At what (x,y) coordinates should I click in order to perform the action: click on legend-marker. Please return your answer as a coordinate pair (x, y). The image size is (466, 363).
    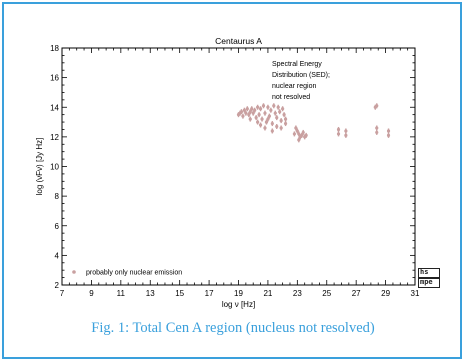
    Looking at the image, I should click on (74, 272).